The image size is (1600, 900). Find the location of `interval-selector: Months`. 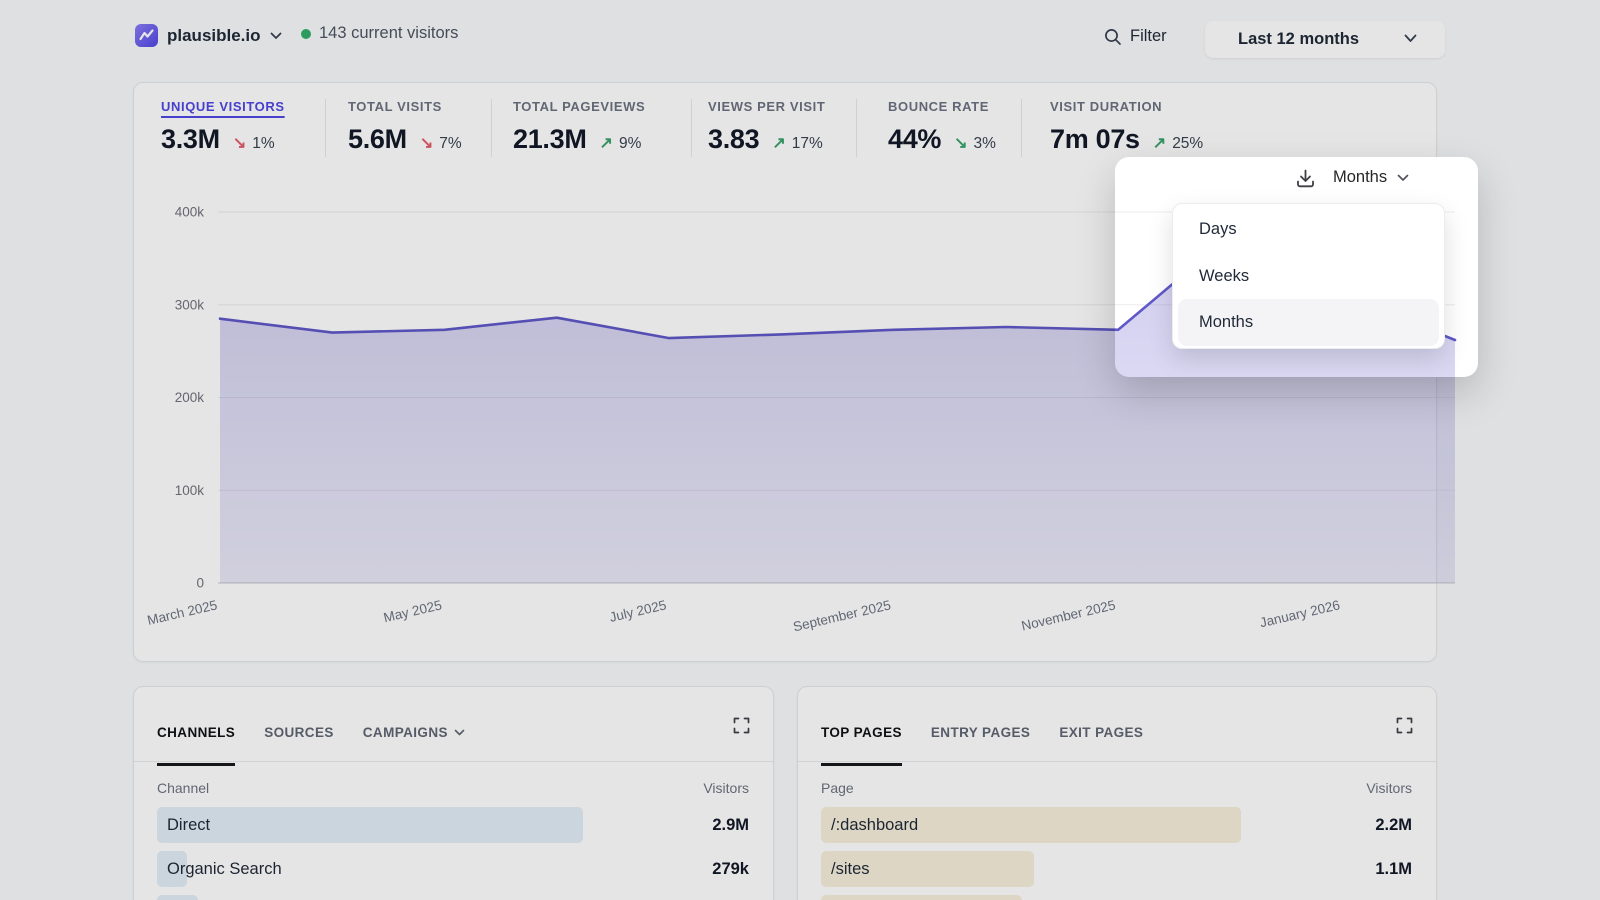

interval-selector: Months is located at coordinates (1371, 177).